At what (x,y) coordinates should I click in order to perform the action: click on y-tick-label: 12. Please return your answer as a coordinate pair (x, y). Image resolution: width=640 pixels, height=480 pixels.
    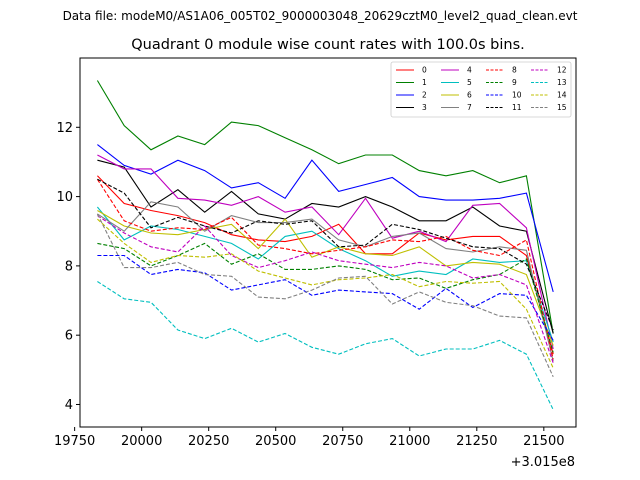
    Looking at the image, I should click on (64, 128).